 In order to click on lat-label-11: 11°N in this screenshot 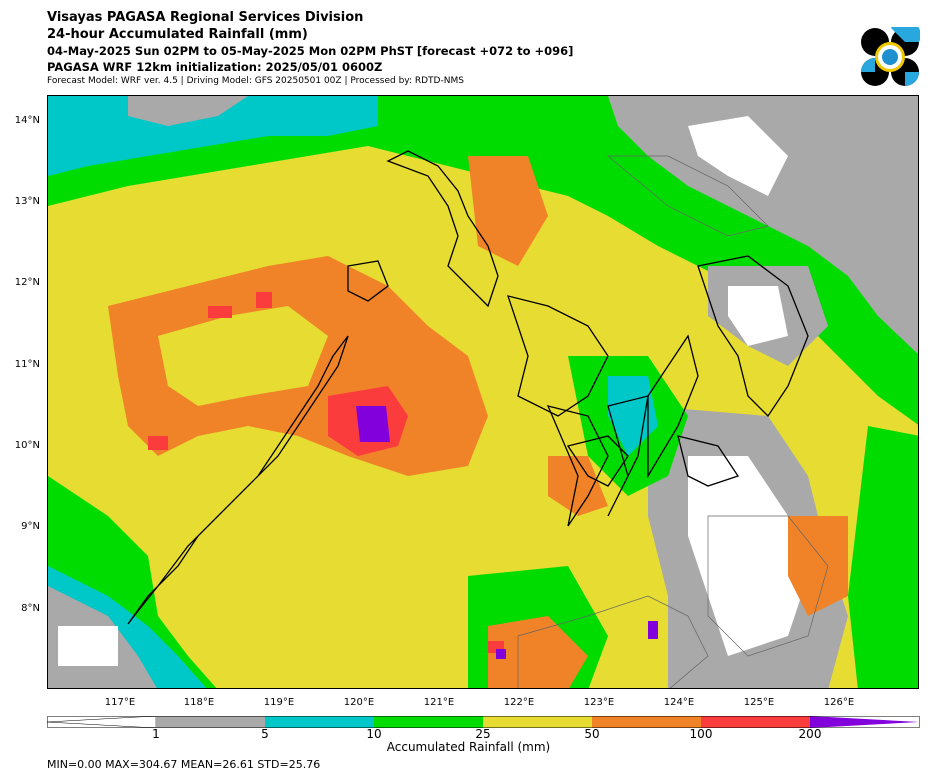, I will do `click(27, 364)`.